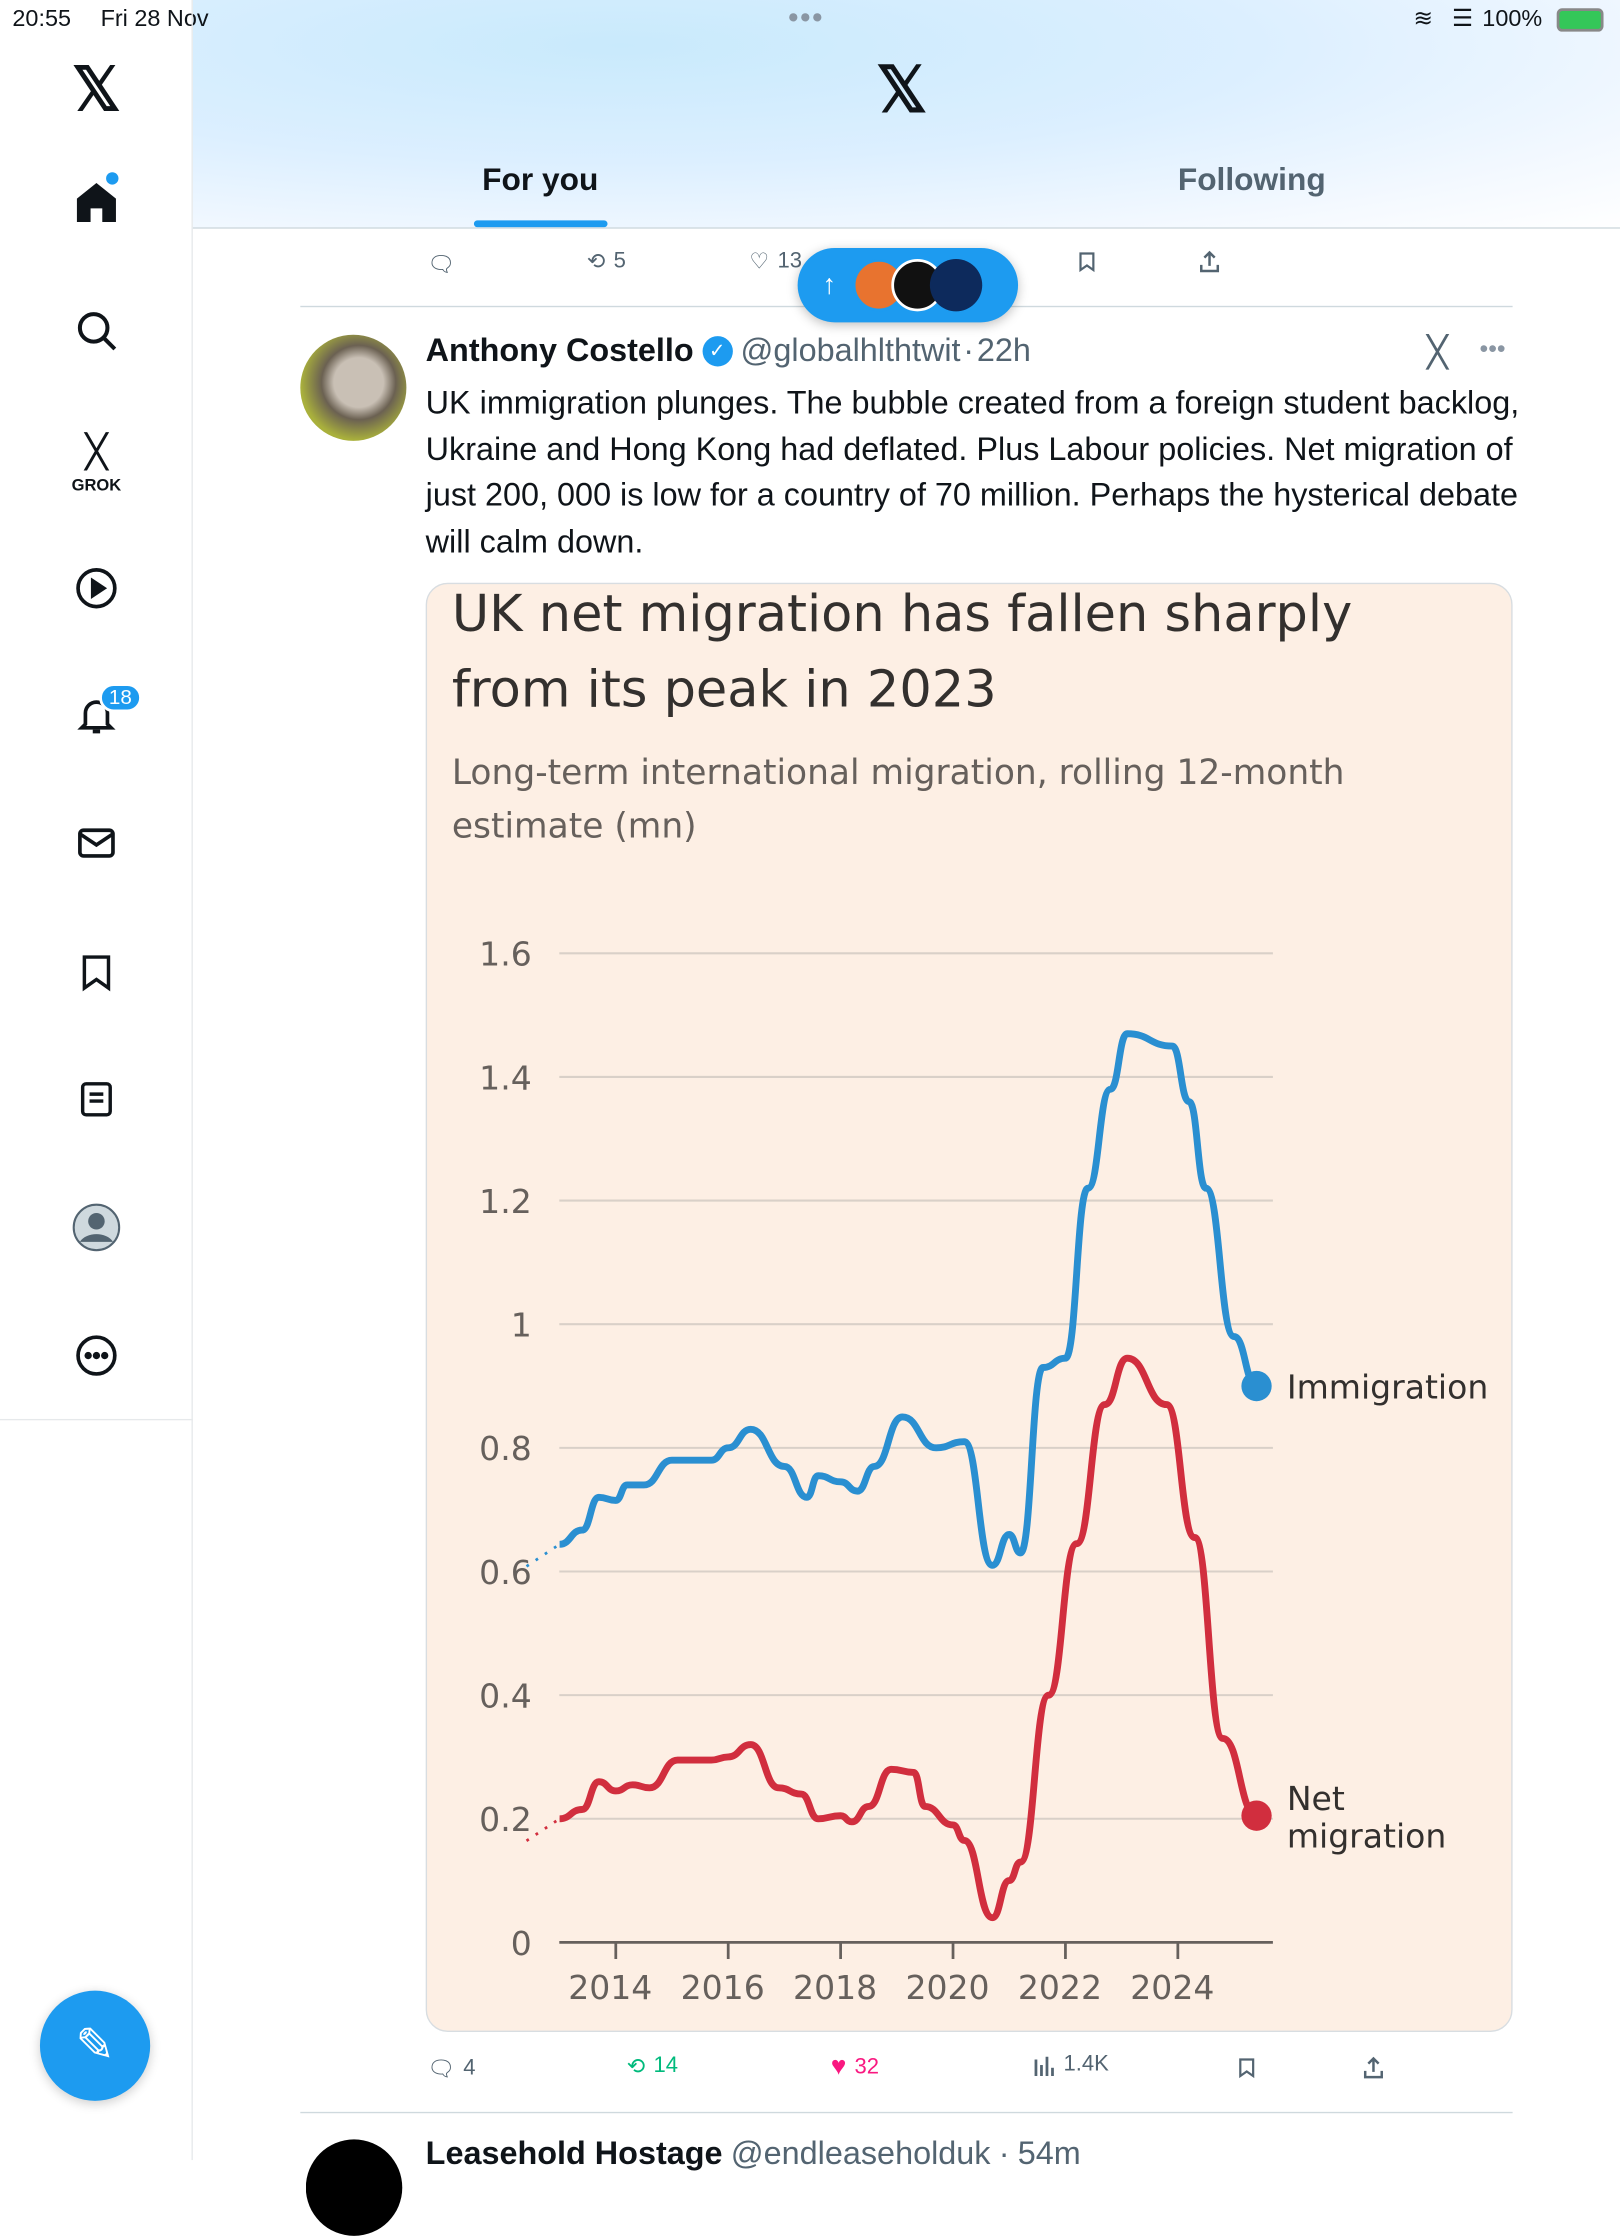  I want to click on sidebar-item-lists, so click(96, 1099).